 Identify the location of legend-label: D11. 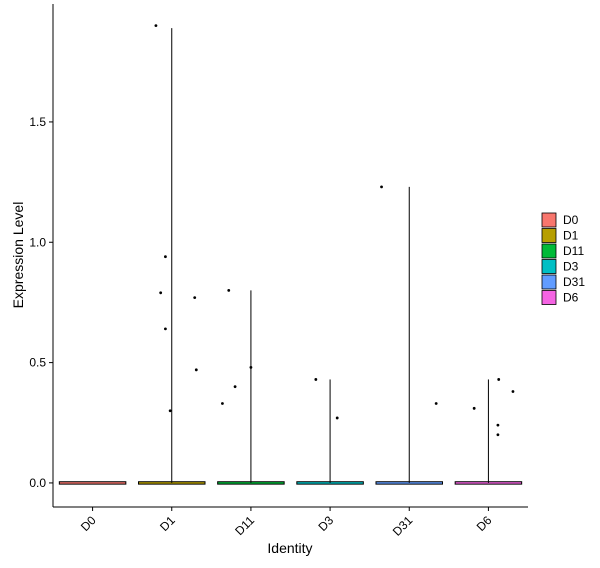
(573, 251).